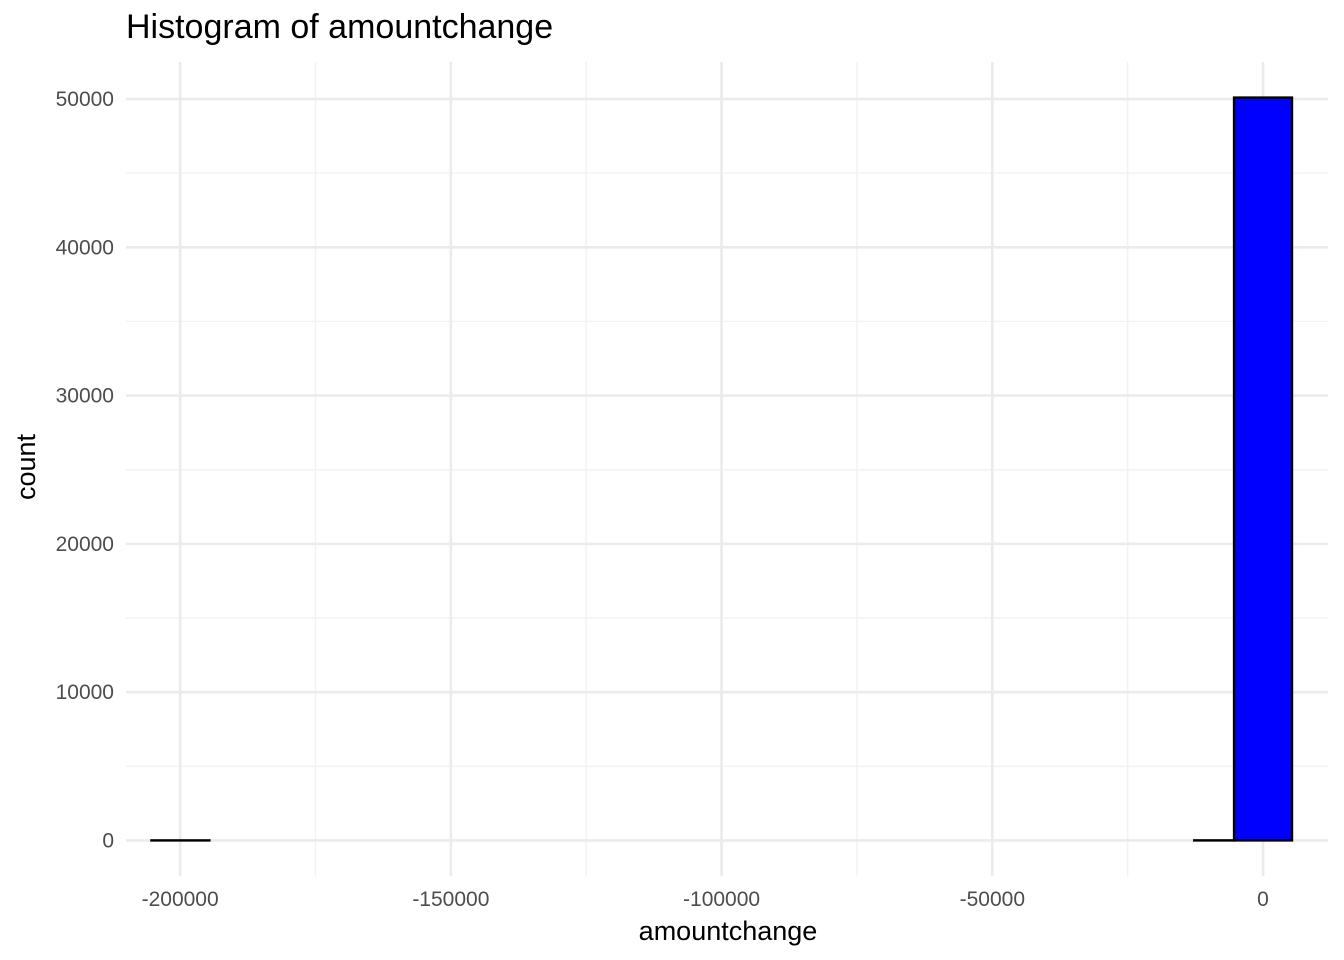  I want to click on y-axis-title: count, so click(26, 466).